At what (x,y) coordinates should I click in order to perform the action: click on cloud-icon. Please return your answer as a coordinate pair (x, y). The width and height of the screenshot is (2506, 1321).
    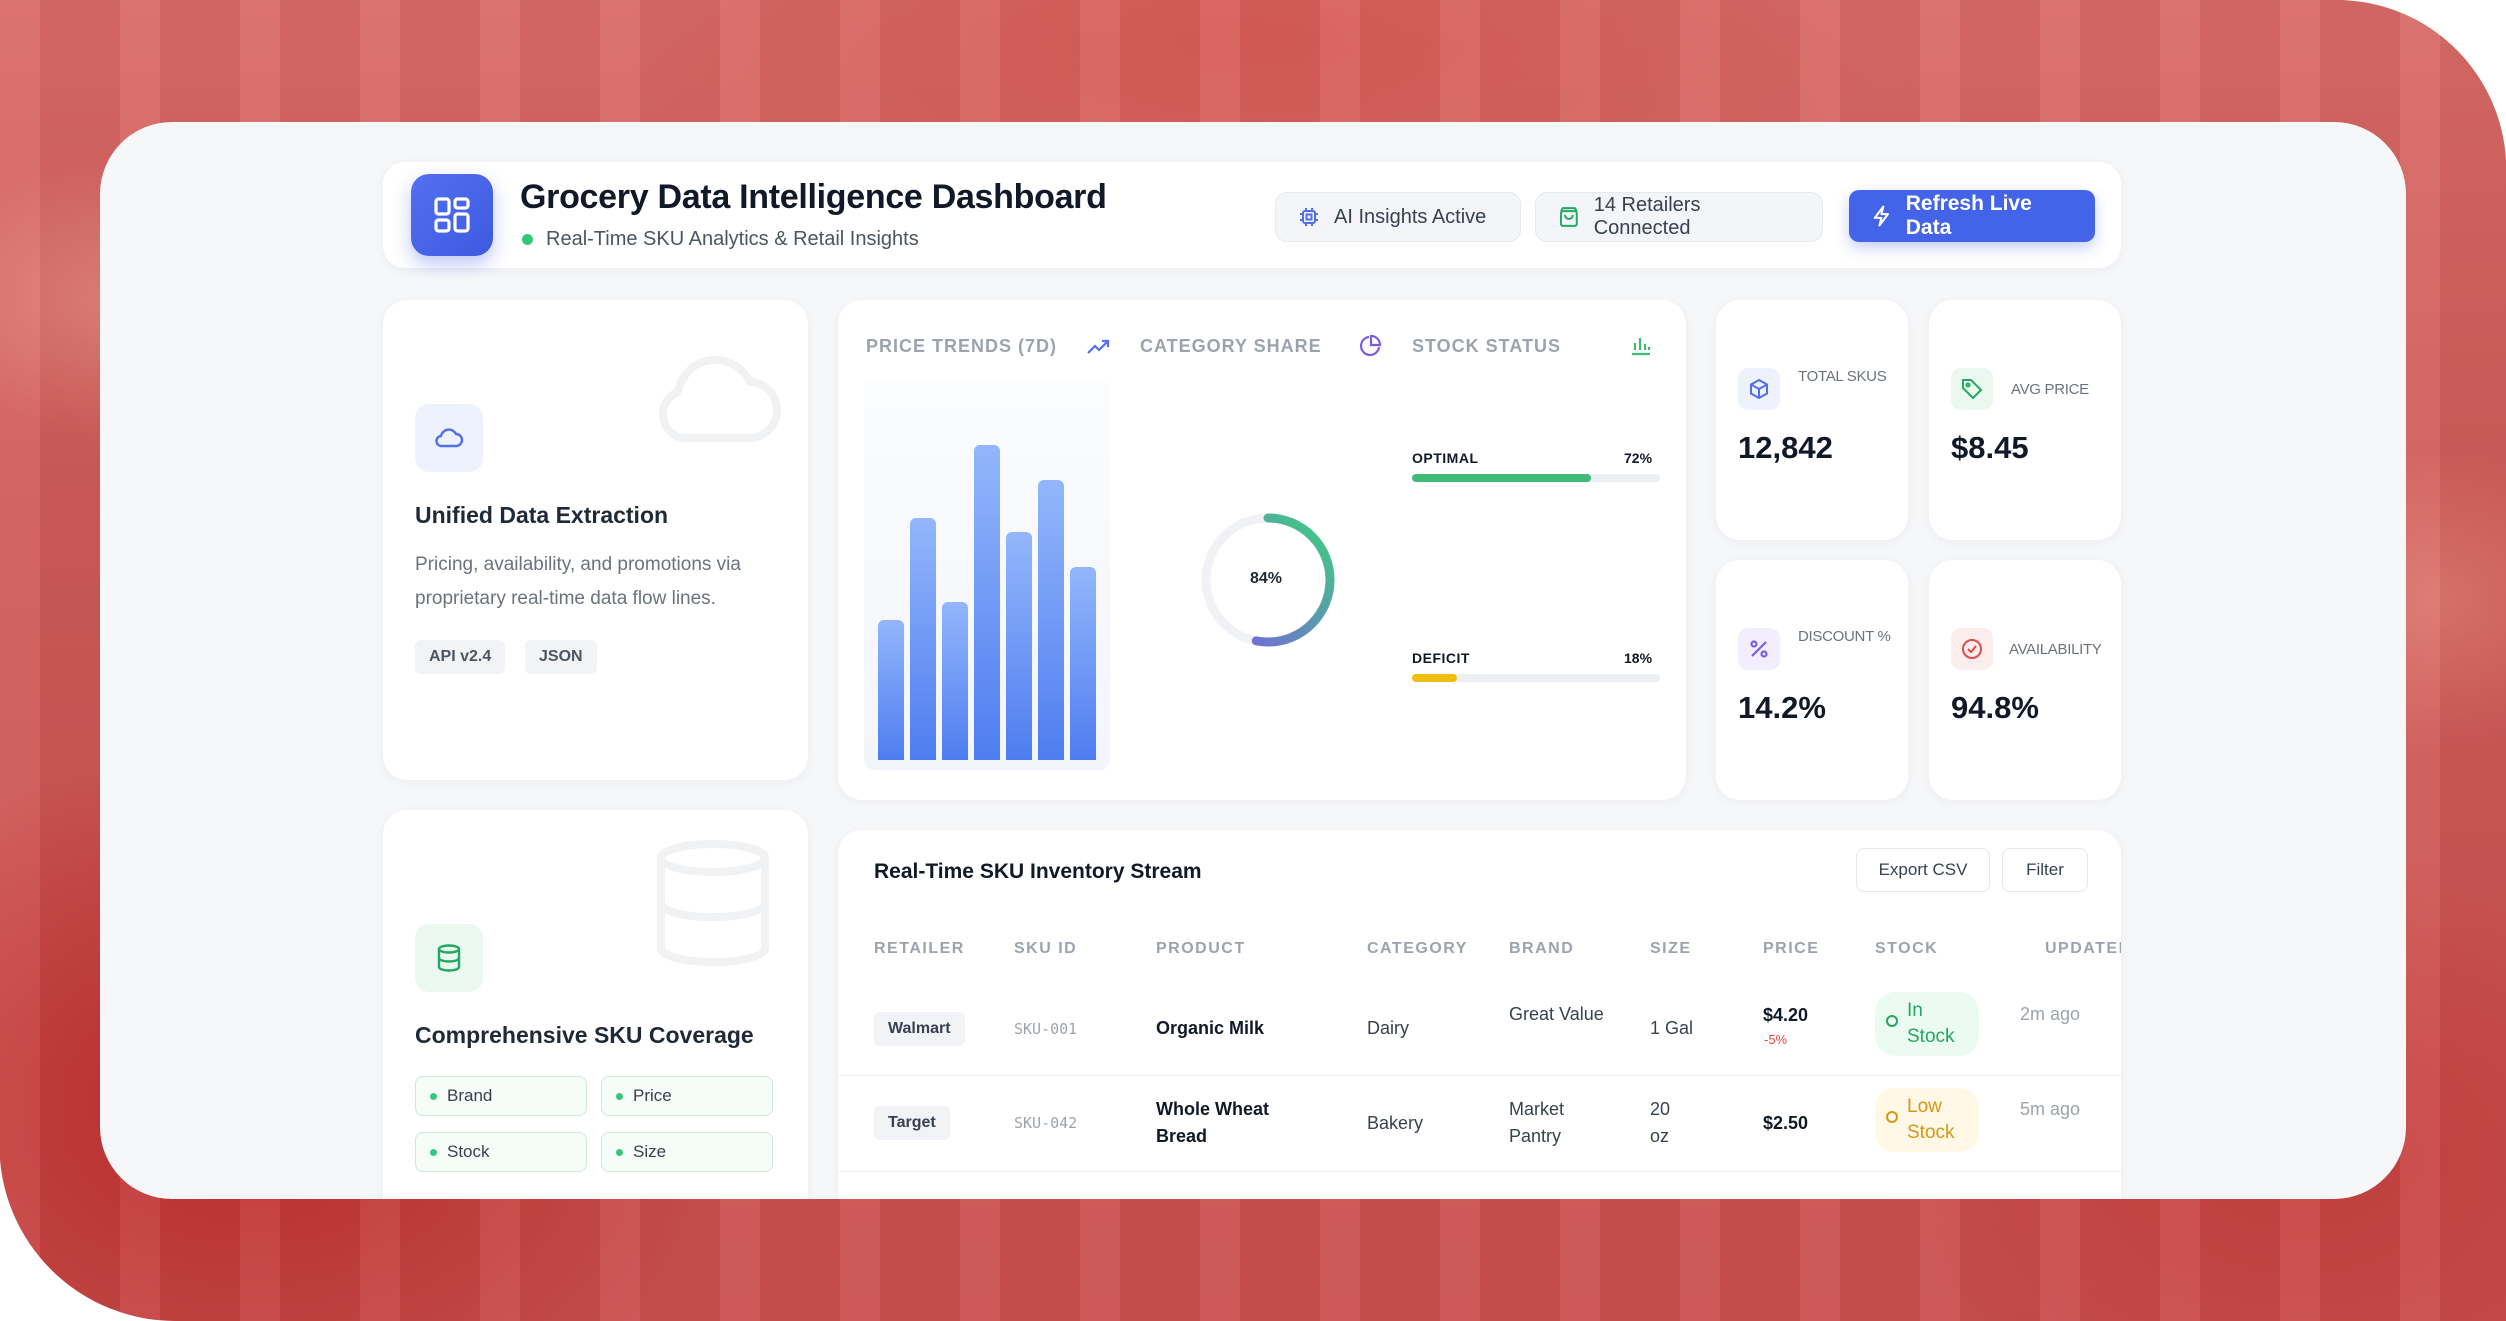
    Looking at the image, I should click on (449, 438).